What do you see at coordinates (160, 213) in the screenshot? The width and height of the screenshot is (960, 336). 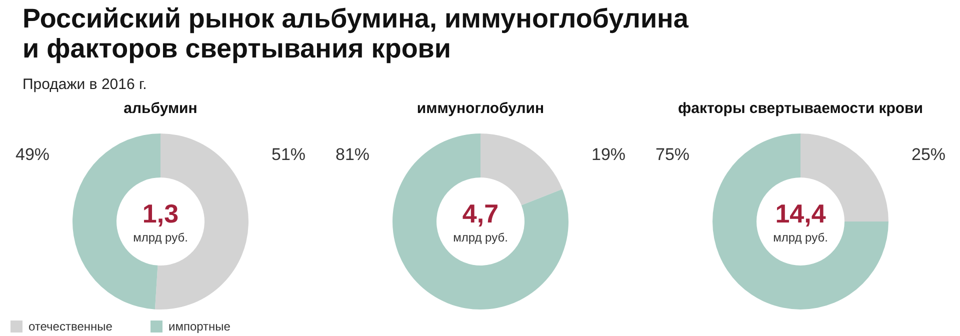 I see `text: 1,3` at bounding box center [160, 213].